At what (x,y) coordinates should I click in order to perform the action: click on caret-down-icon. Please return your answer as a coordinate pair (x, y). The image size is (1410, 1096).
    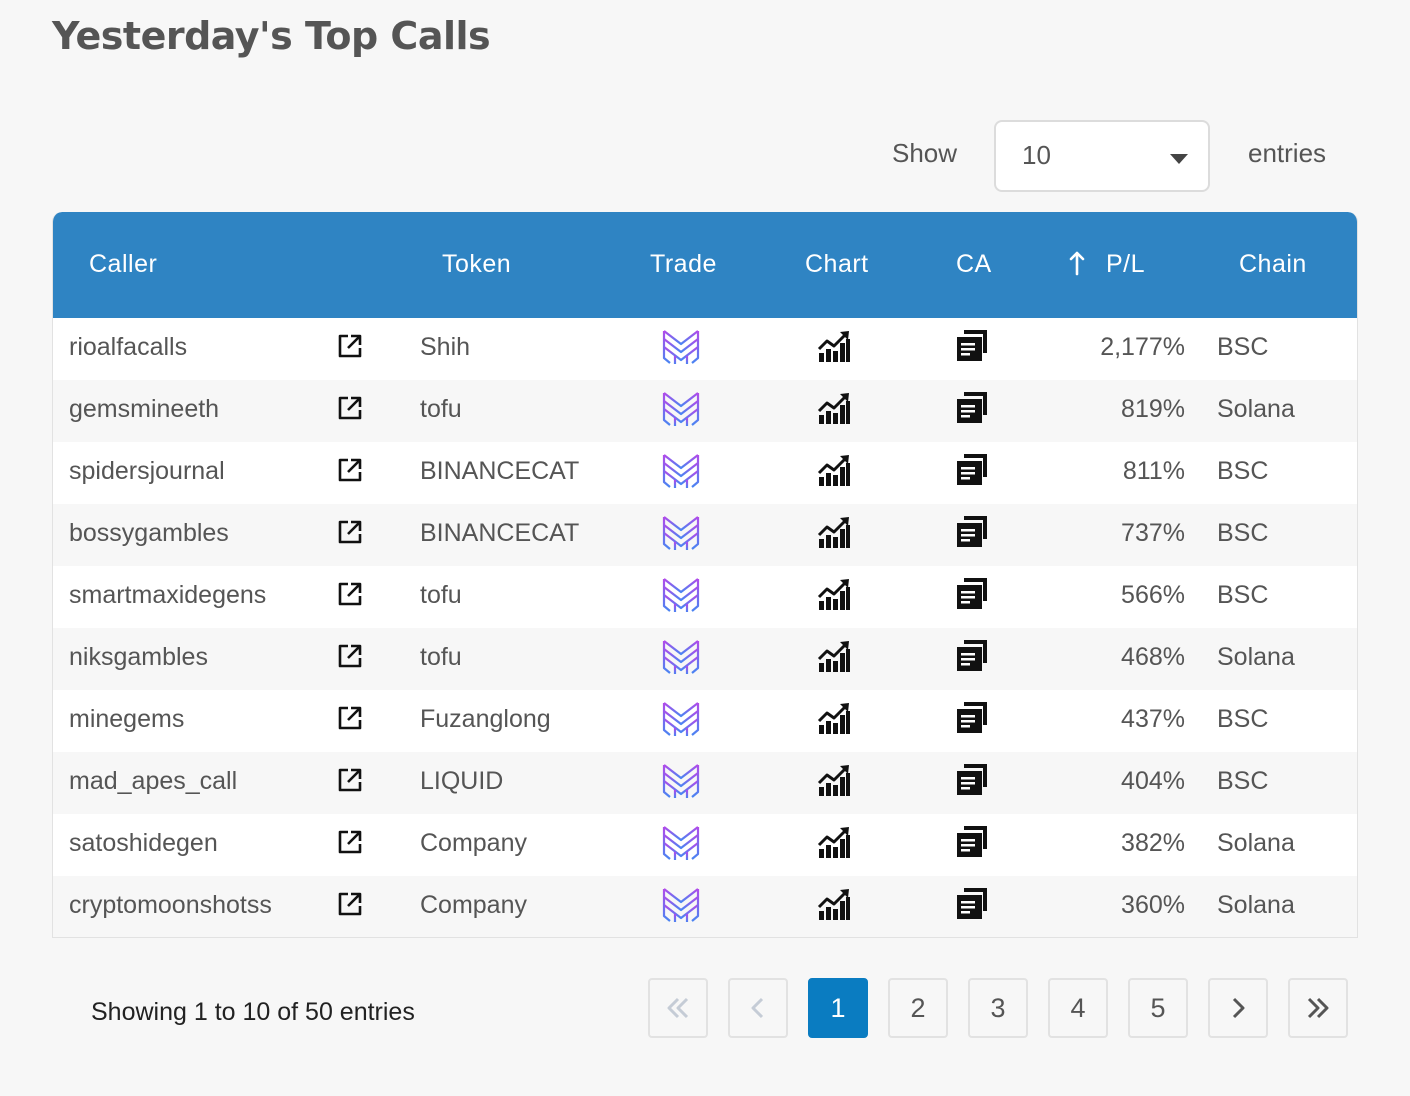
    Looking at the image, I should click on (1179, 159).